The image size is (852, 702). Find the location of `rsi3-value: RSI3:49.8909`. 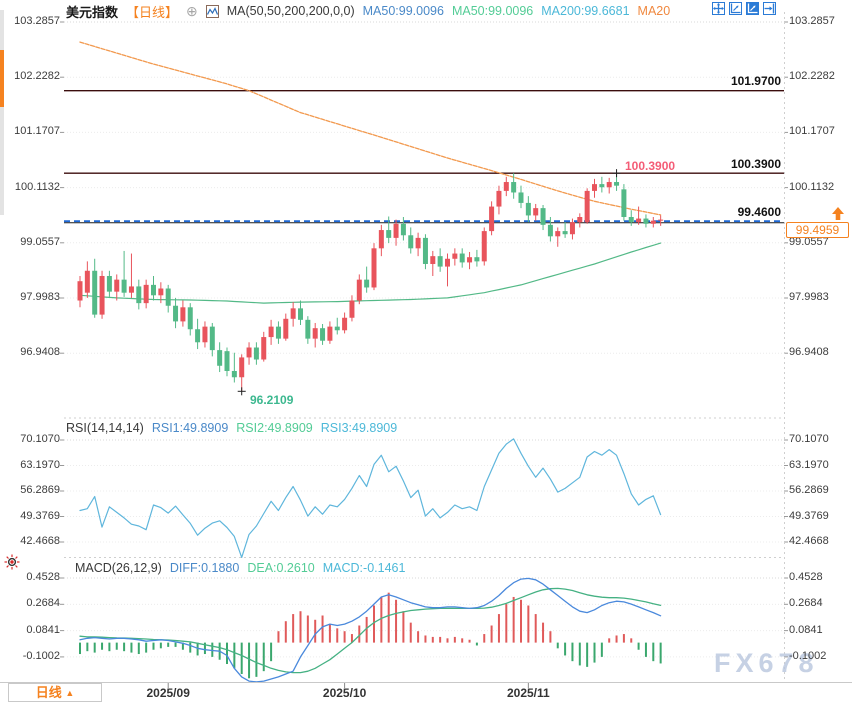

rsi3-value: RSI3:49.8909 is located at coordinates (359, 428).